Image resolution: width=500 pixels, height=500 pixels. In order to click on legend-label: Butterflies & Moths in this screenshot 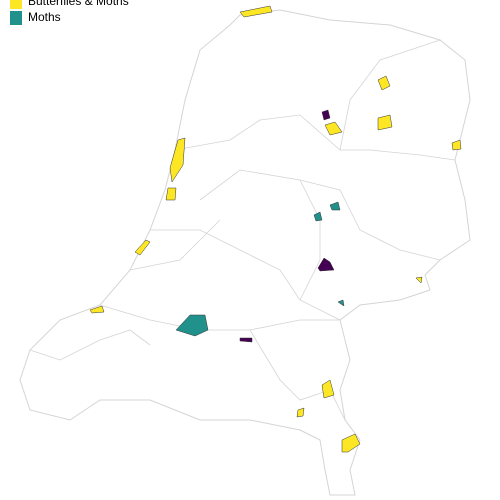, I will do `click(78, 4)`.